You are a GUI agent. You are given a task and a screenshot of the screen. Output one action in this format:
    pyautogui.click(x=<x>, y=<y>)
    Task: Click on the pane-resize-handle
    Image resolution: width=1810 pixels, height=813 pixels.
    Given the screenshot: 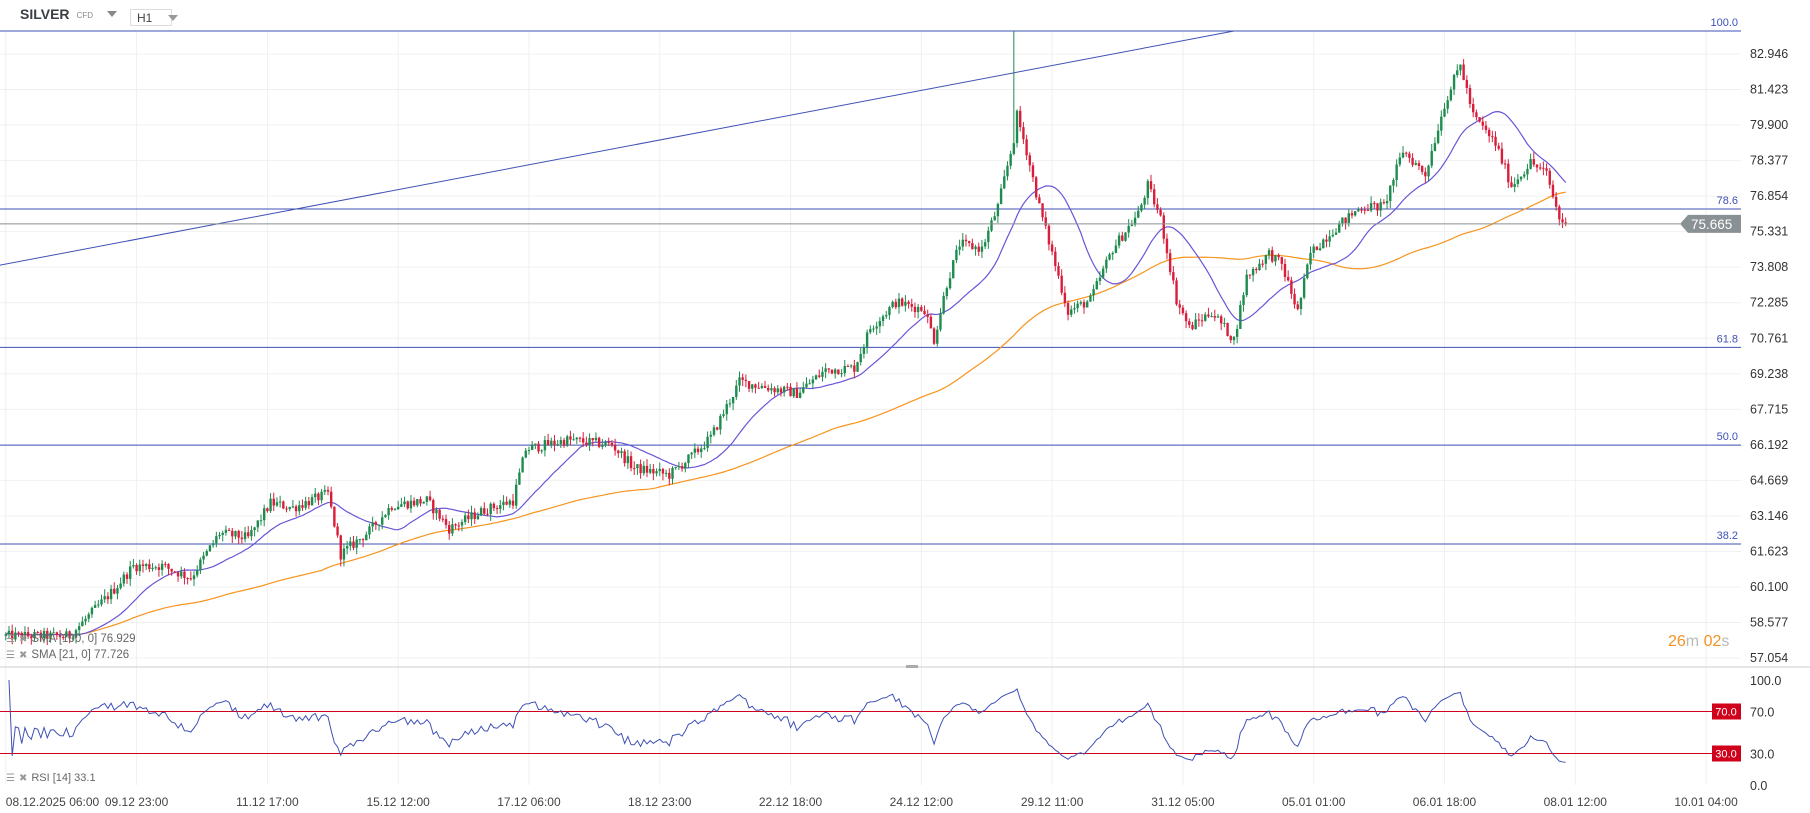 What is the action you would take?
    pyautogui.click(x=912, y=666)
    